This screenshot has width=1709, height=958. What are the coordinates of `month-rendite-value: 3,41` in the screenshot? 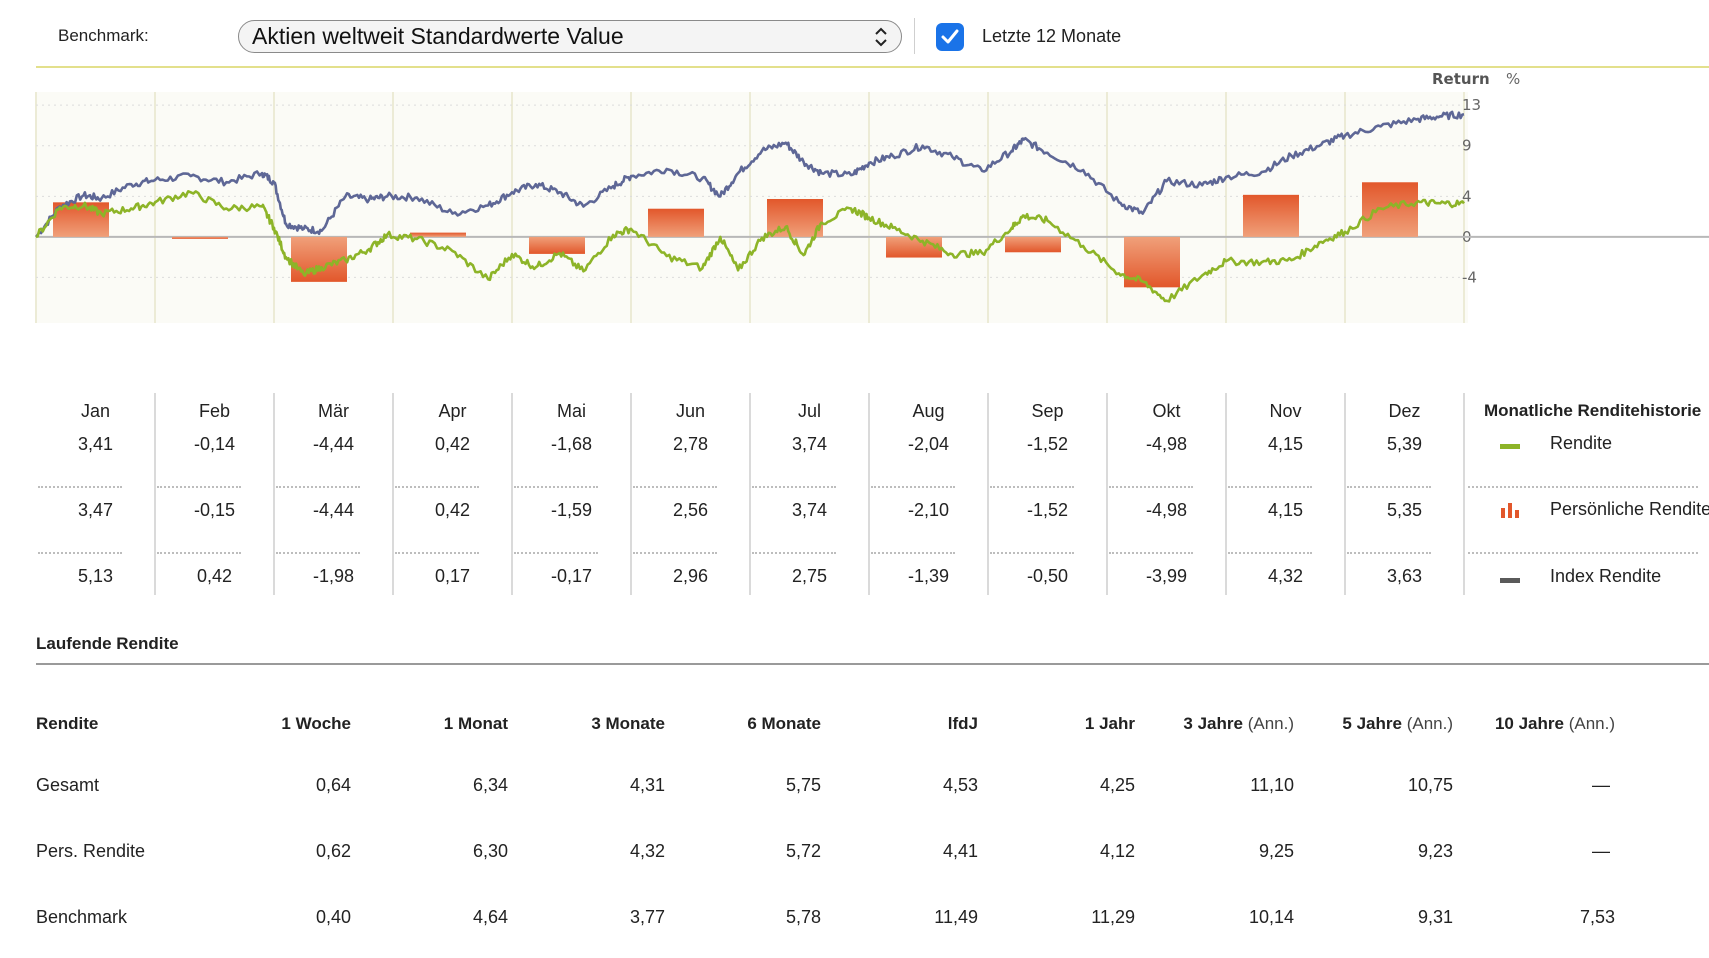 It's located at (95, 444).